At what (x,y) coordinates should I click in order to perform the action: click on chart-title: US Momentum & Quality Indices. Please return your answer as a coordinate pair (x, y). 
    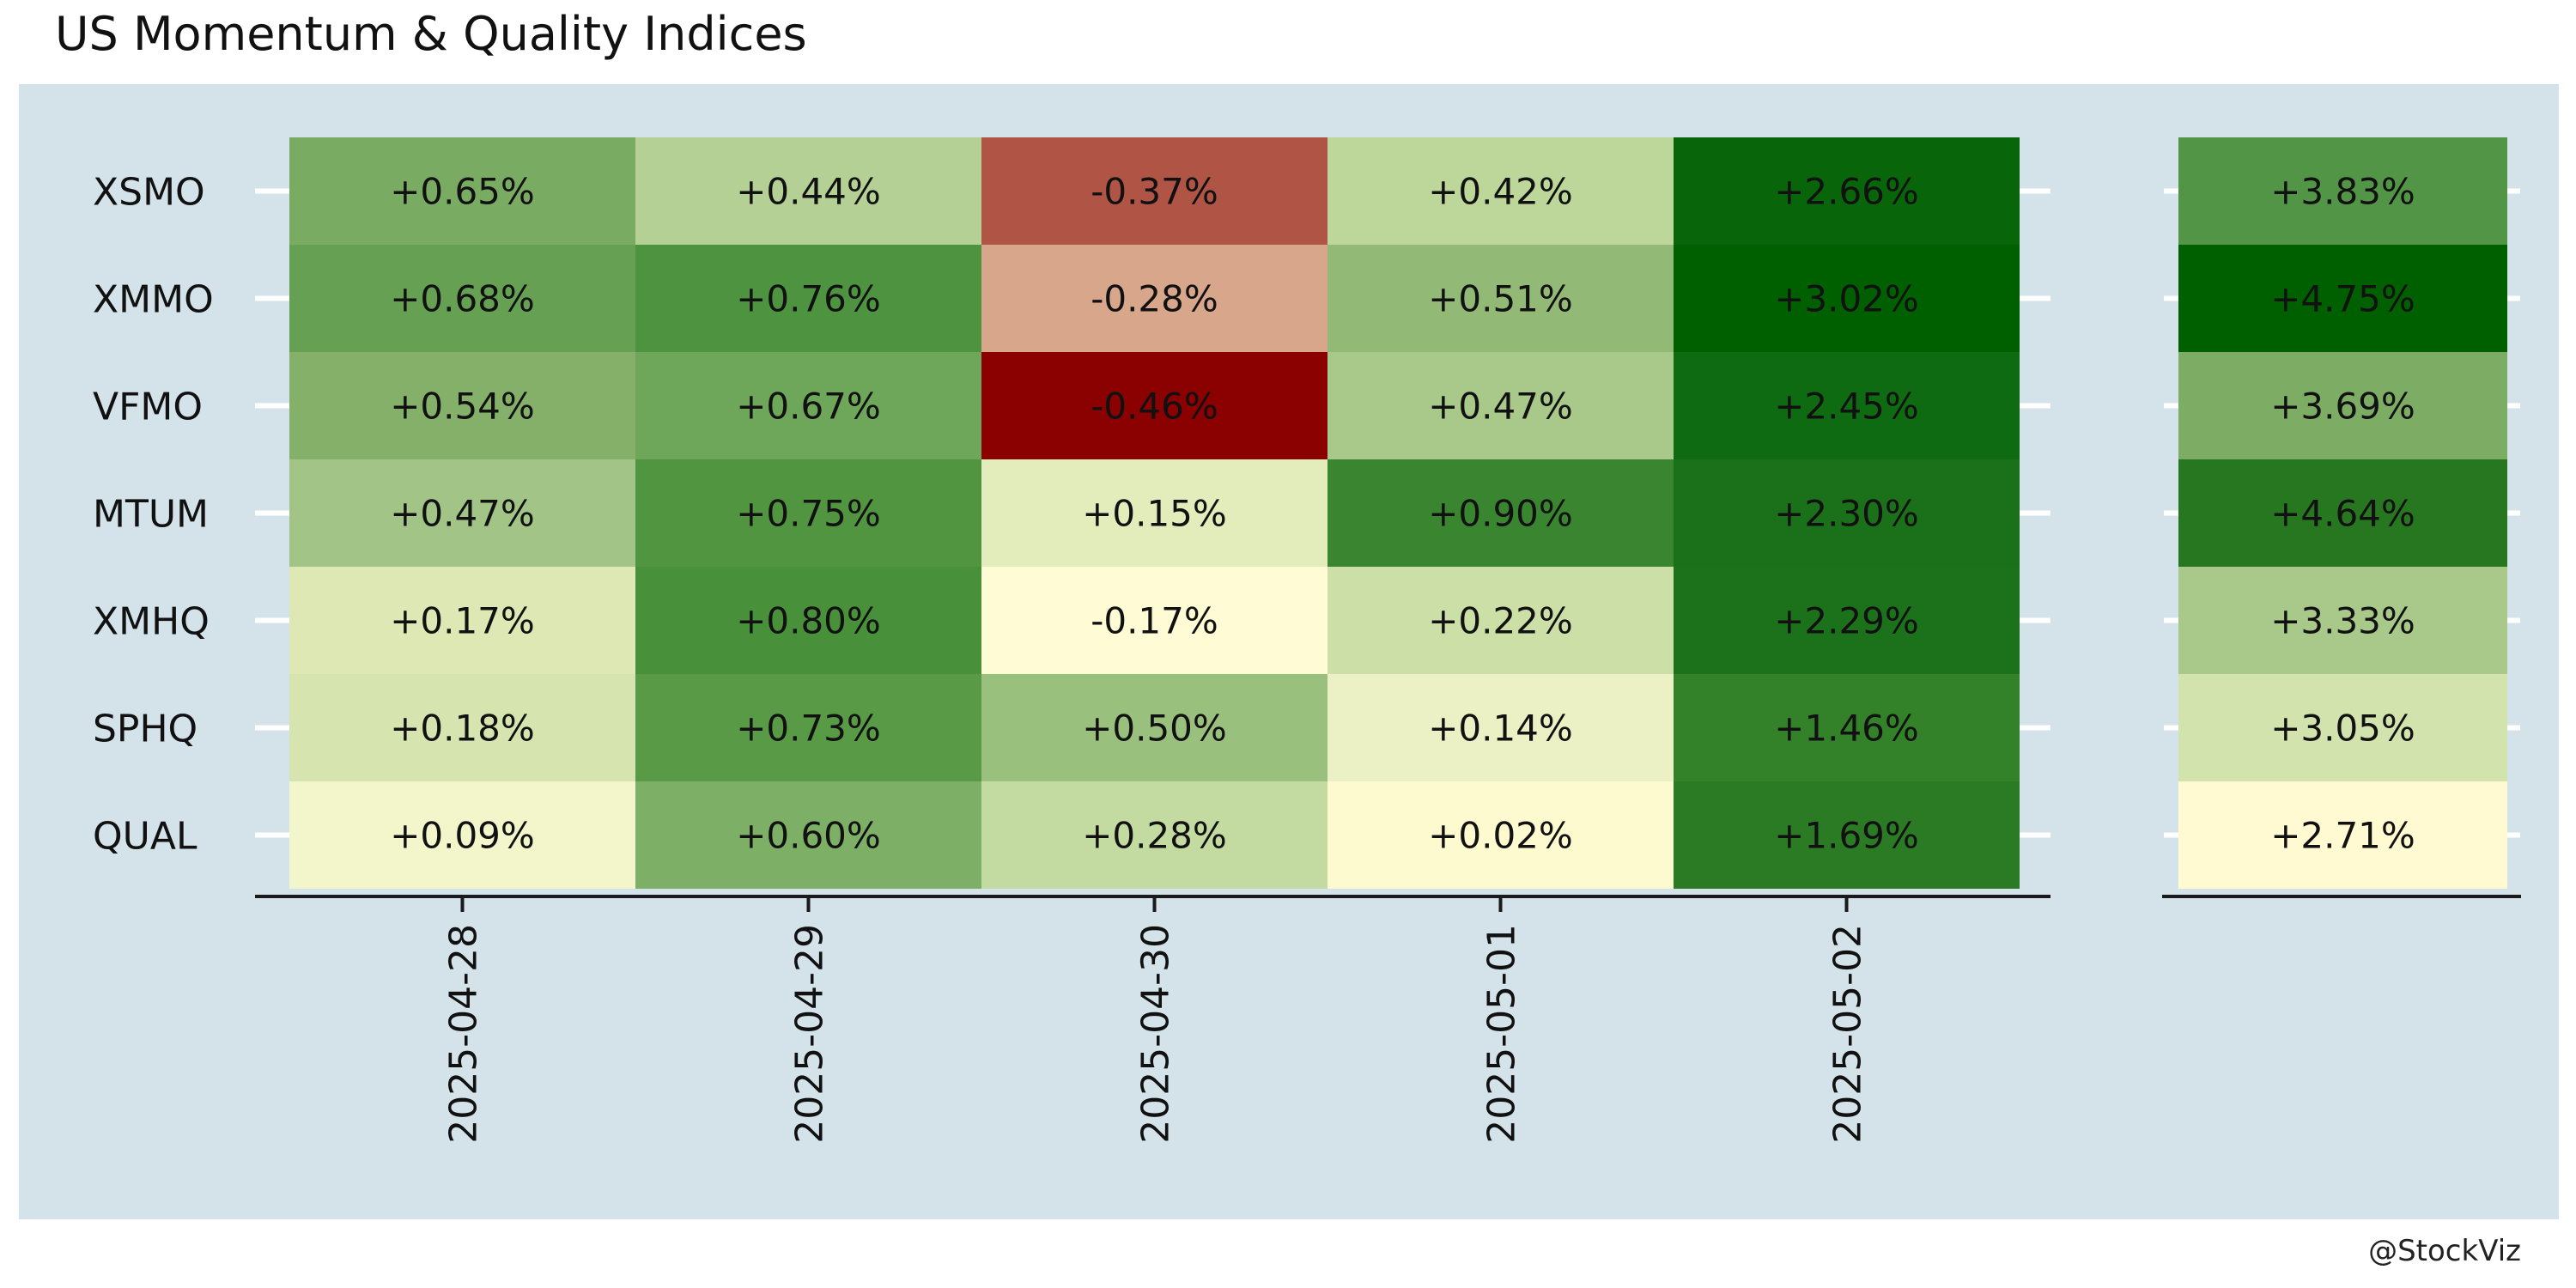
    Looking at the image, I should click on (431, 34).